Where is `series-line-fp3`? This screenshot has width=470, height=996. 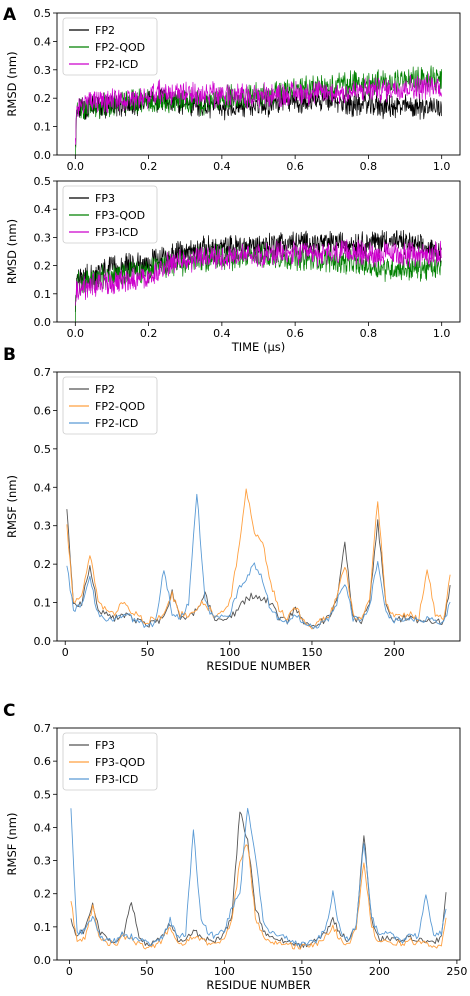
series-line-fp3 is located at coordinates (258, 880).